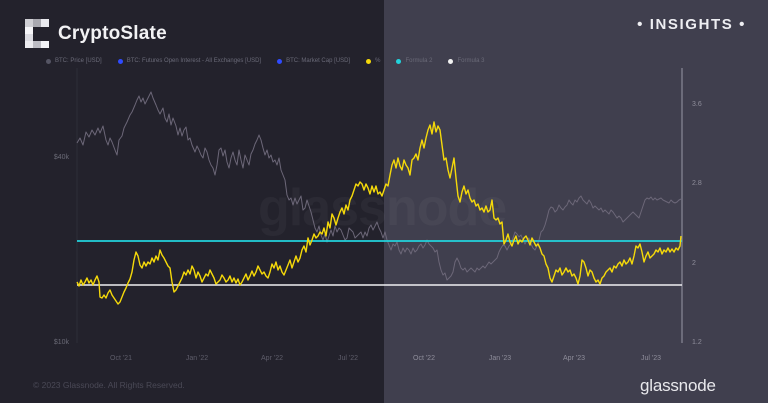 The height and width of the screenshot is (403, 768). What do you see at coordinates (694, 263) in the screenshot?
I see `y-right-tick-2: 2` at bounding box center [694, 263].